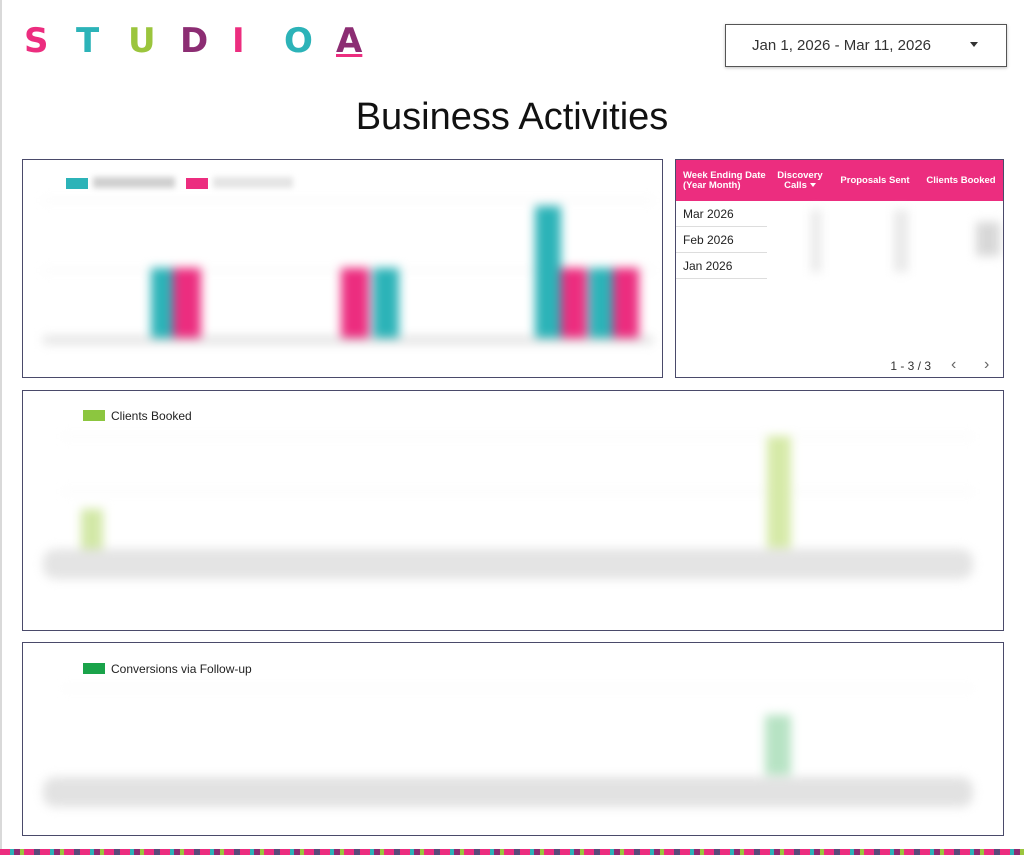 The image size is (1024, 855). I want to click on logo-letter: O, so click(298, 41).